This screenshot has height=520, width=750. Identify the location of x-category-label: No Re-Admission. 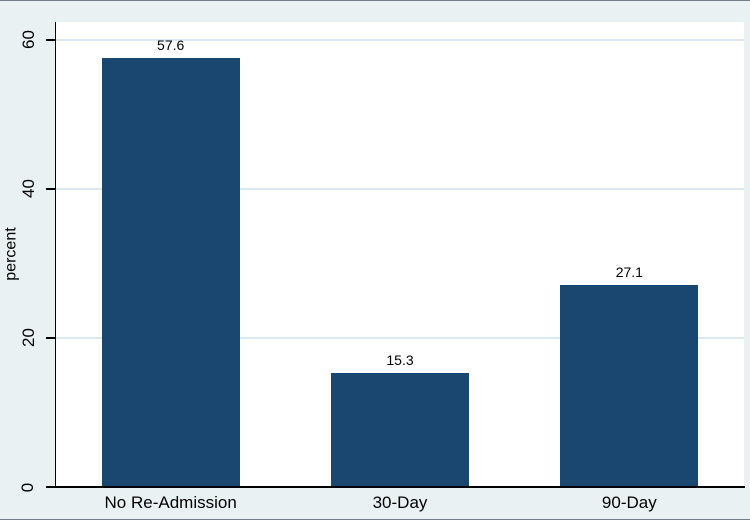
(170, 502).